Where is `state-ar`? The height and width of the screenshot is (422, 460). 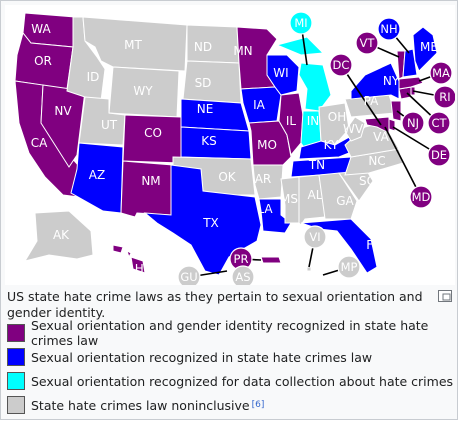 state-ar is located at coordinates (268, 182).